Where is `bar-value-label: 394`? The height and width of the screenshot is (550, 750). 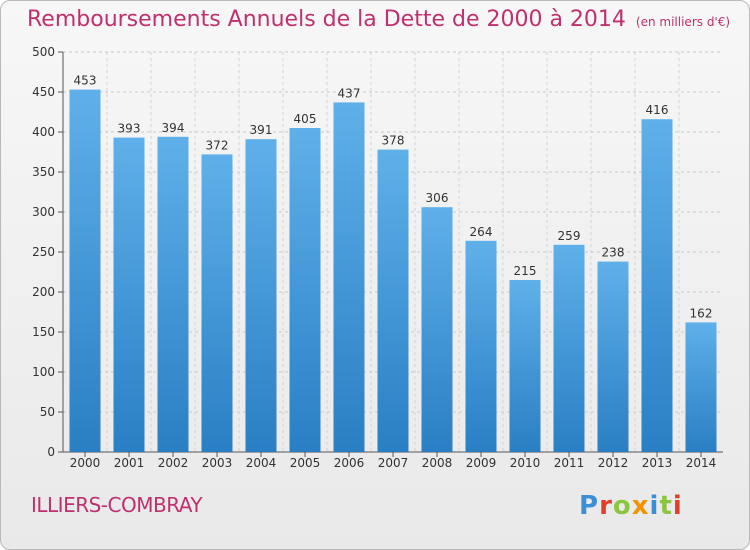
bar-value-label: 394 is located at coordinates (173, 128).